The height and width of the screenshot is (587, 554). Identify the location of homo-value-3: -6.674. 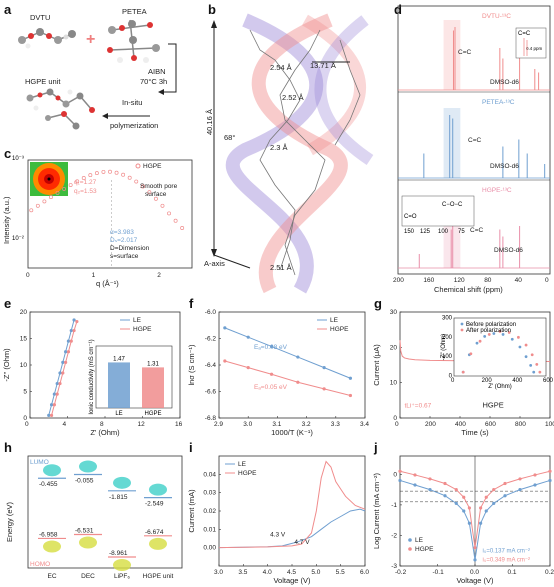
(154, 532).